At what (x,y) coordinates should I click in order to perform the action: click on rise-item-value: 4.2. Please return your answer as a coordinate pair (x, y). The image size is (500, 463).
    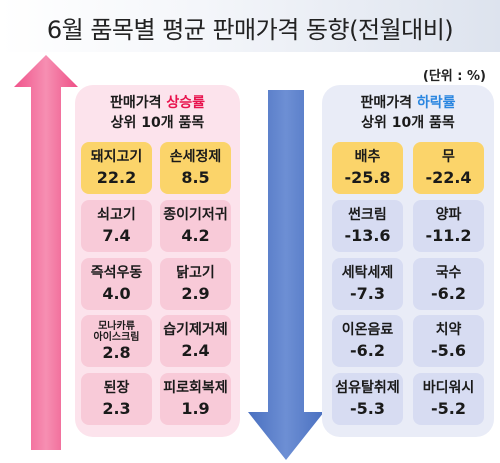
    Looking at the image, I should click on (195, 235).